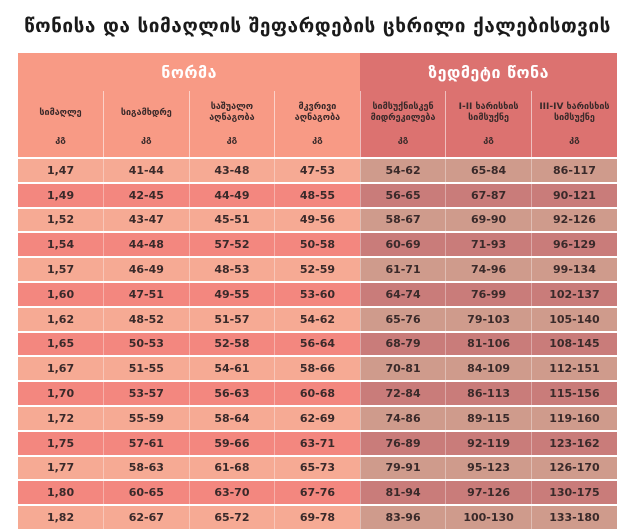  What do you see at coordinates (146, 293) in the screenshot?
I see `table-cell: 47-51` at bounding box center [146, 293].